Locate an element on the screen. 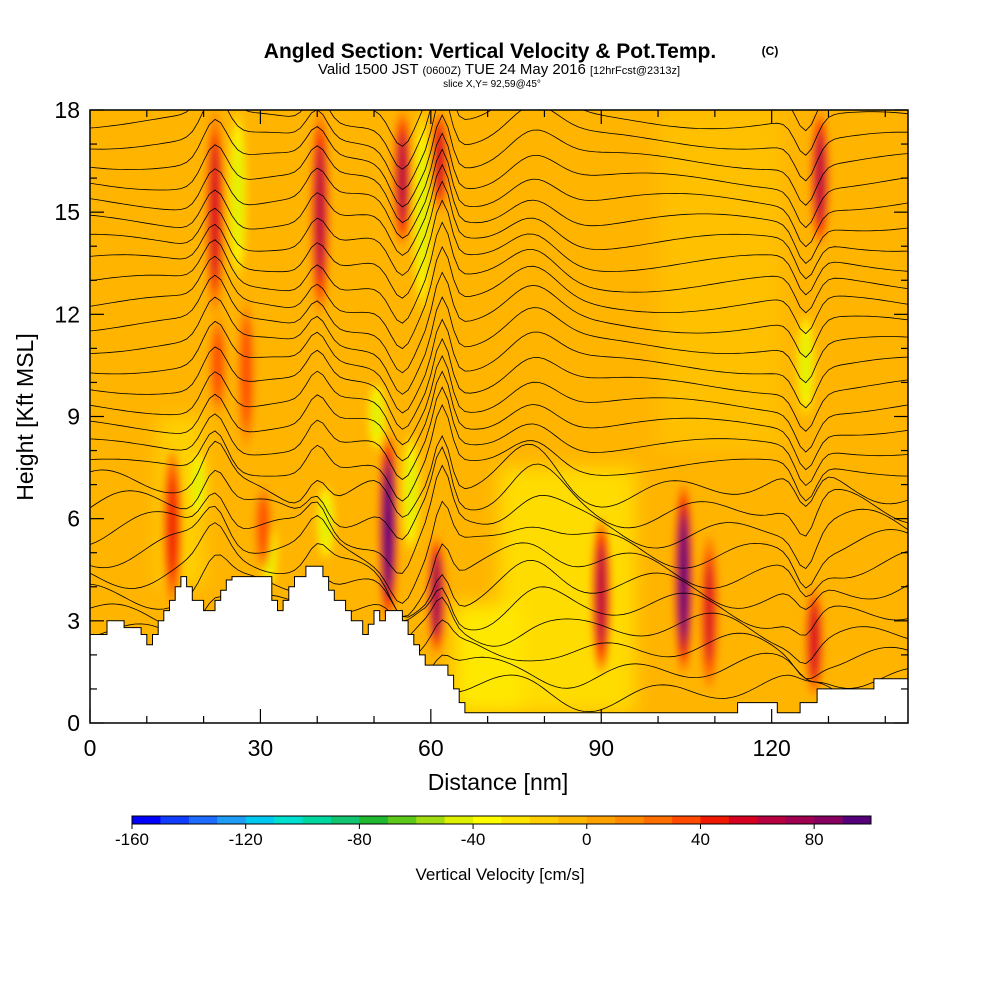  colorbar-tick-label: 0 is located at coordinates (586, 839).